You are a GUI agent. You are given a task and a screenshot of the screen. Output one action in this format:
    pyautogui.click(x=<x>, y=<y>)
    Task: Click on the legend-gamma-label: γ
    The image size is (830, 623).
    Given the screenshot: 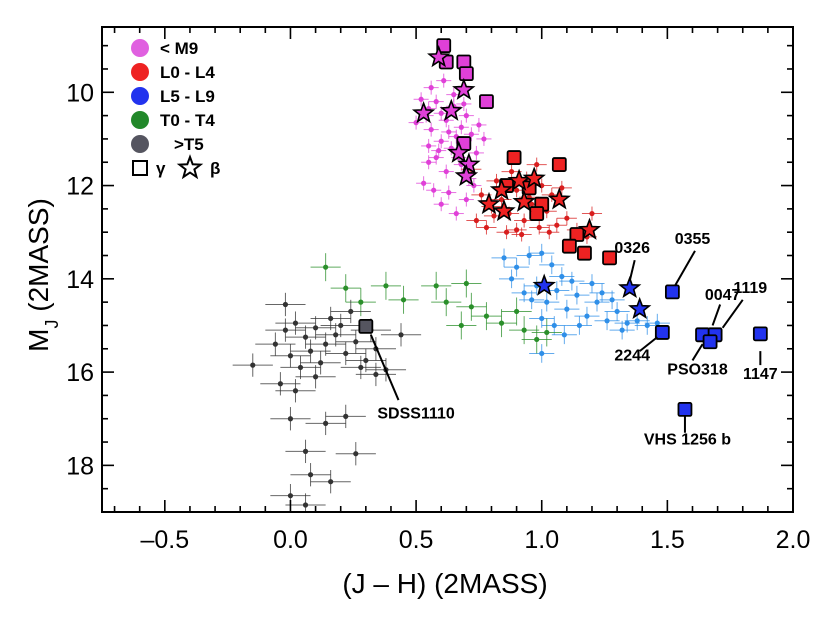 What is the action you would take?
    pyautogui.click(x=161, y=168)
    